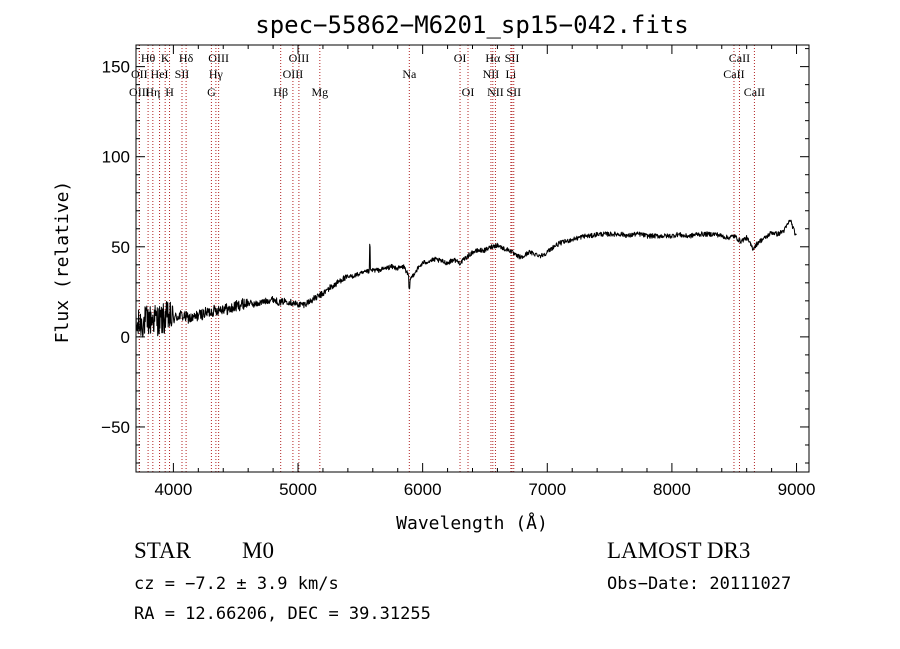  What do you see at coordinates (298, 489) in the screenshot?
I see `x-tick-label: 5000` at bounding box center [298, 489].